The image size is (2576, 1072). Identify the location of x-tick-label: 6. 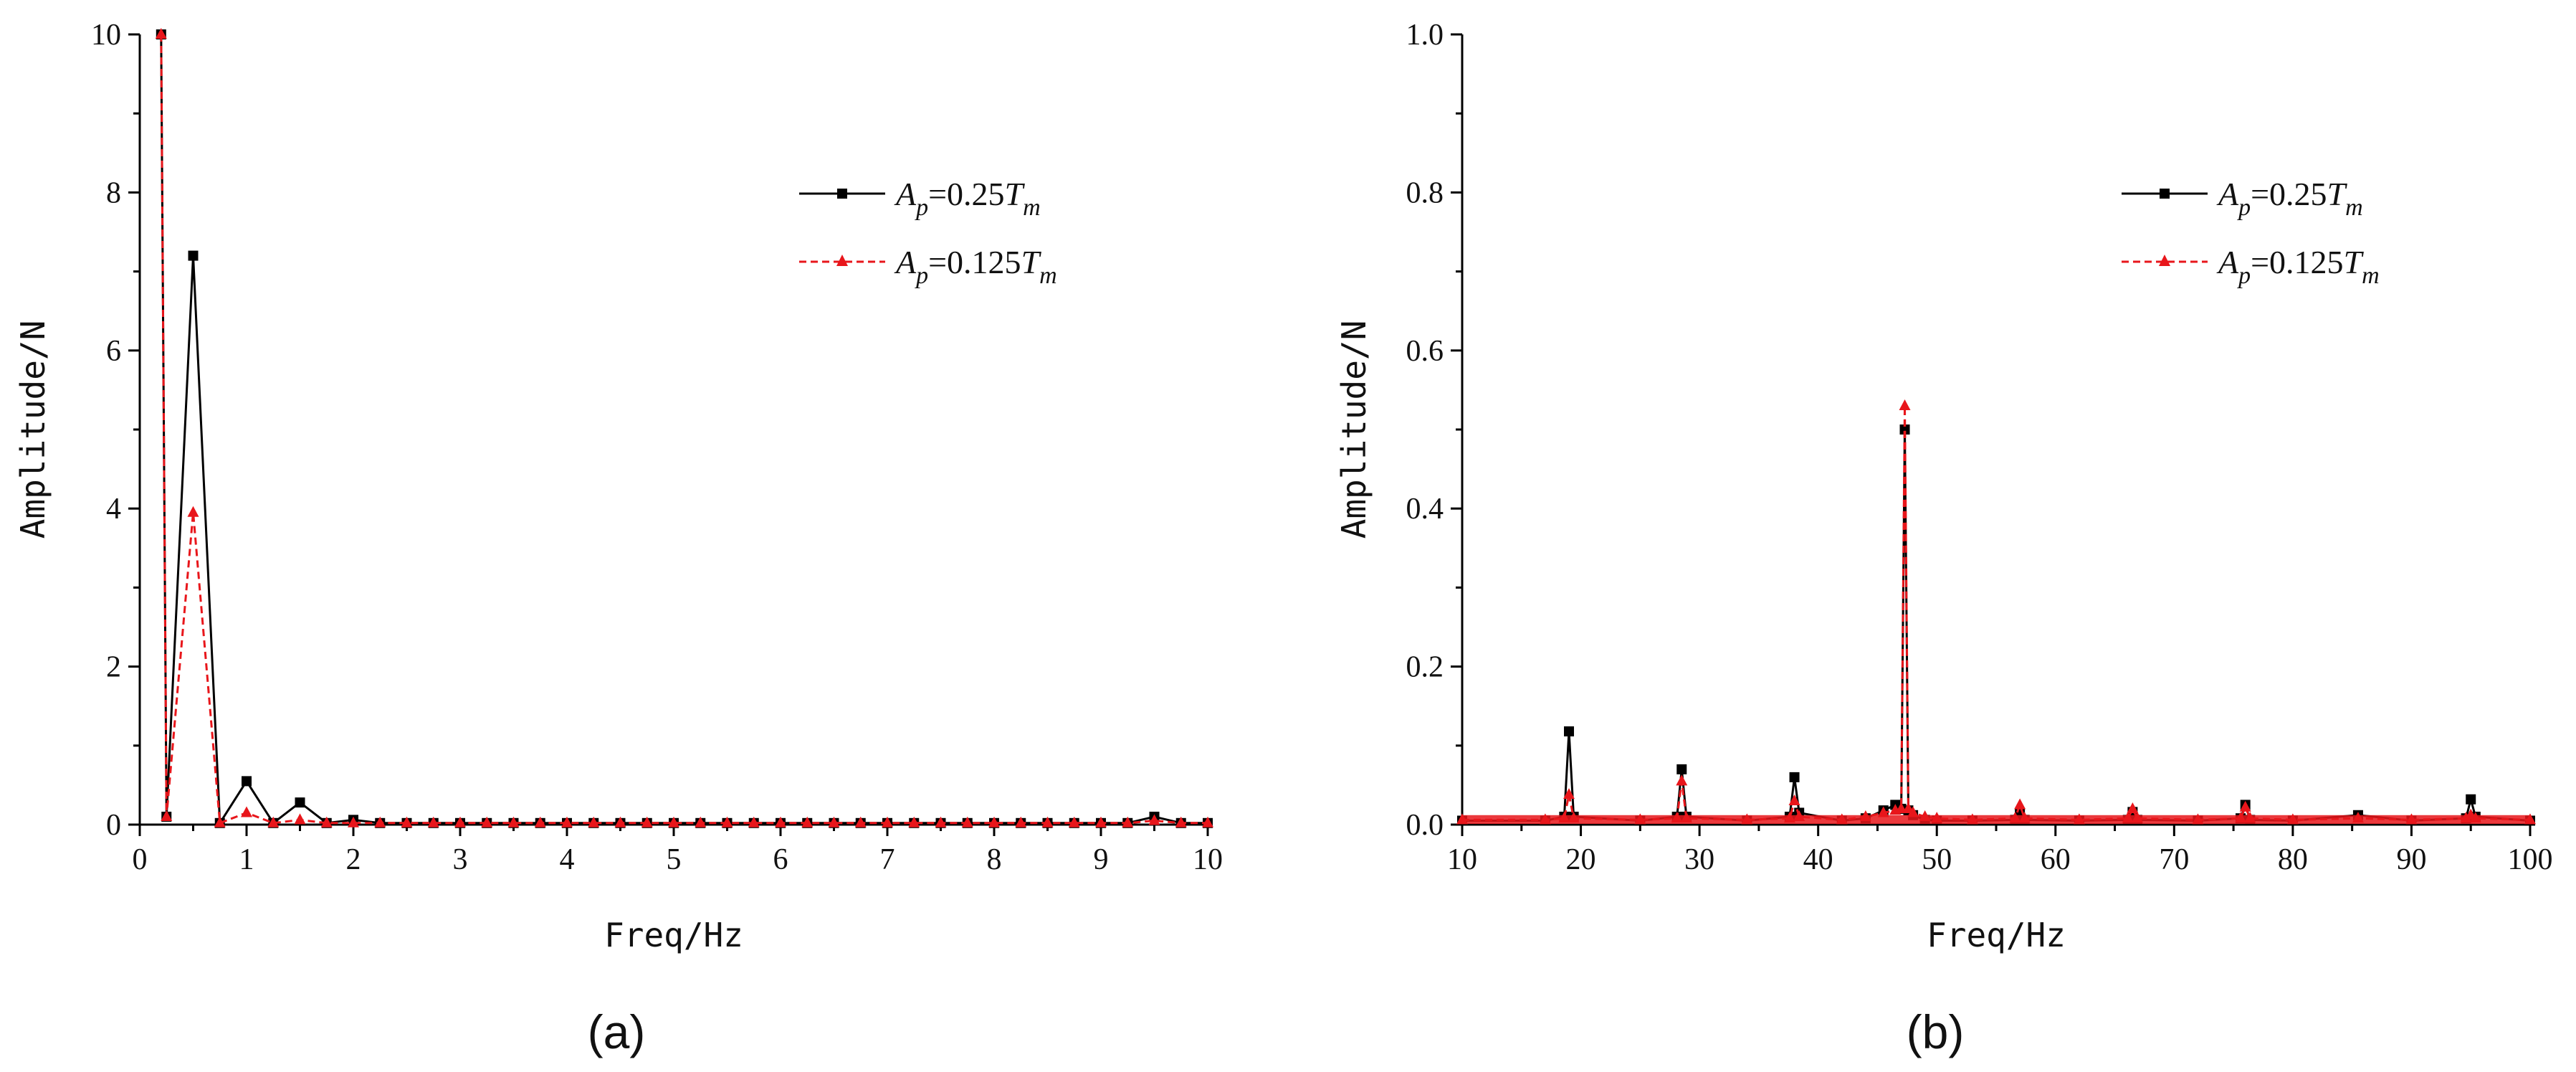
(780, 859).